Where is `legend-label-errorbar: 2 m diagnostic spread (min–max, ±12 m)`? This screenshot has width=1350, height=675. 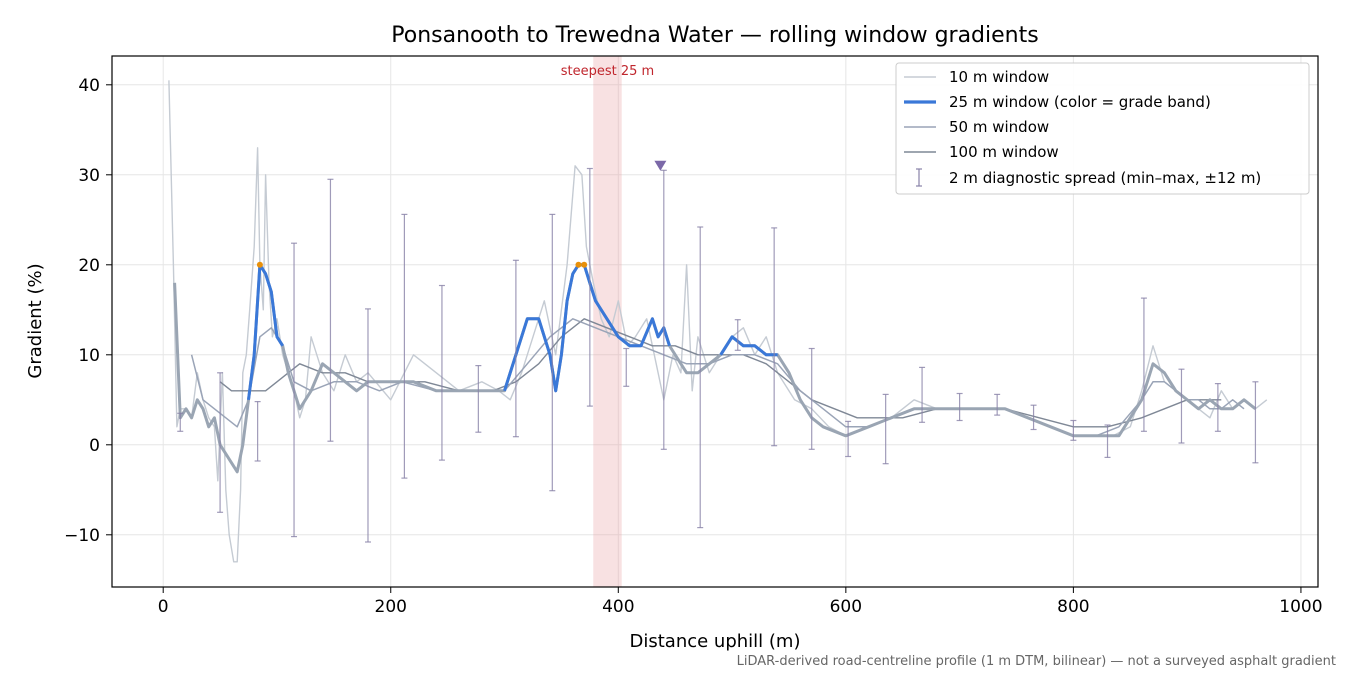 legend-label-errorbar: 2 m diagnostic spread (min–max, ±12 m) is located at coordinates (1105, 178).